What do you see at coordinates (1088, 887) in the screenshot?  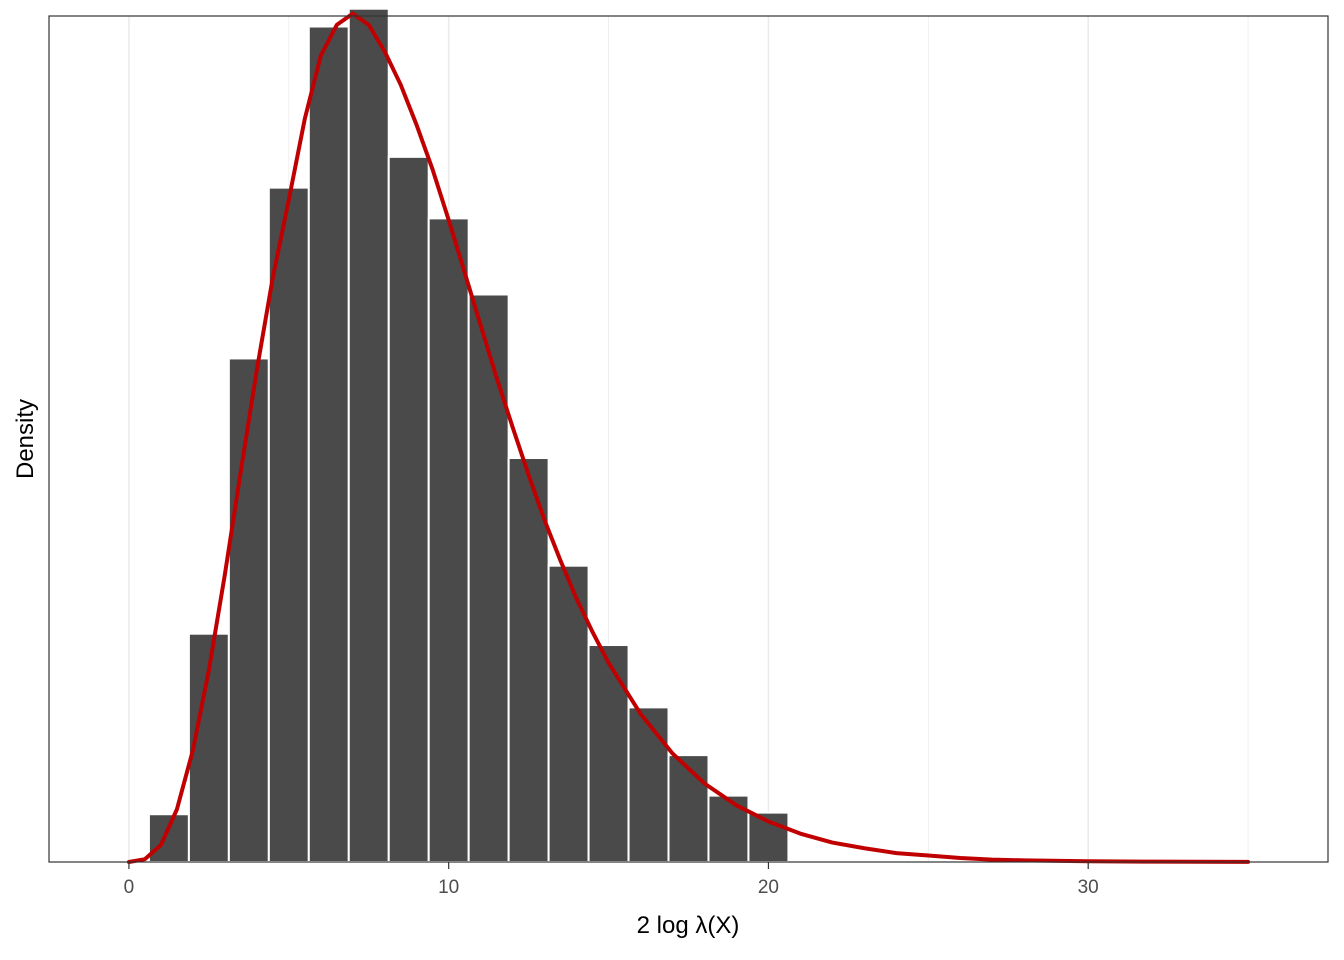 I see `x-tick-label: 30` at bounding box center [1088, 887].